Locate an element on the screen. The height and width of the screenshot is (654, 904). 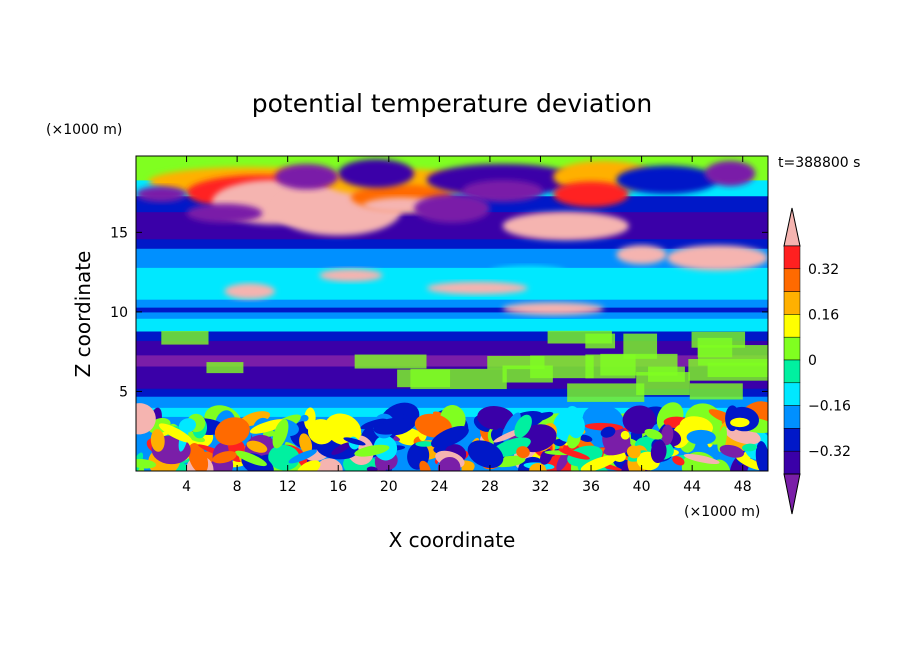
x-tick-label: 8 is located at coordinates (237, 487).